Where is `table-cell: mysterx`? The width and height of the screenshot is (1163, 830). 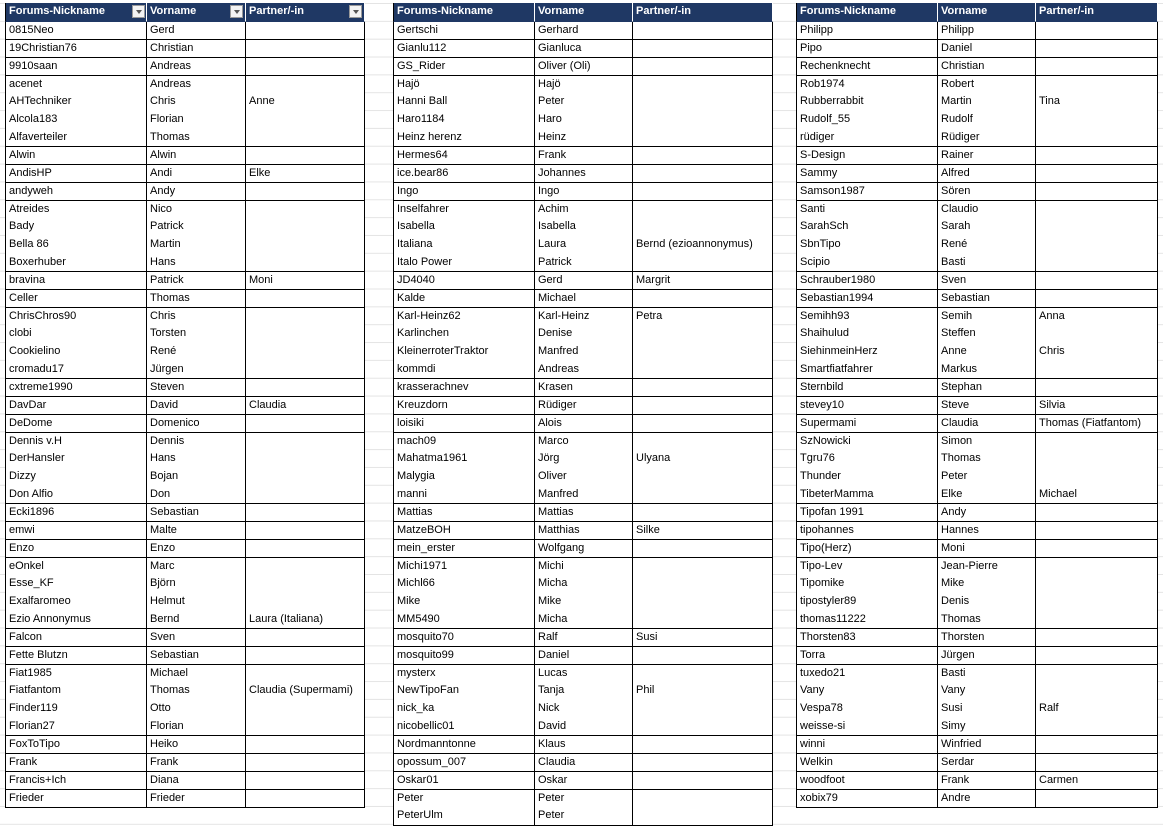
table-cell: mysterx is located at coordinates (464, 673).